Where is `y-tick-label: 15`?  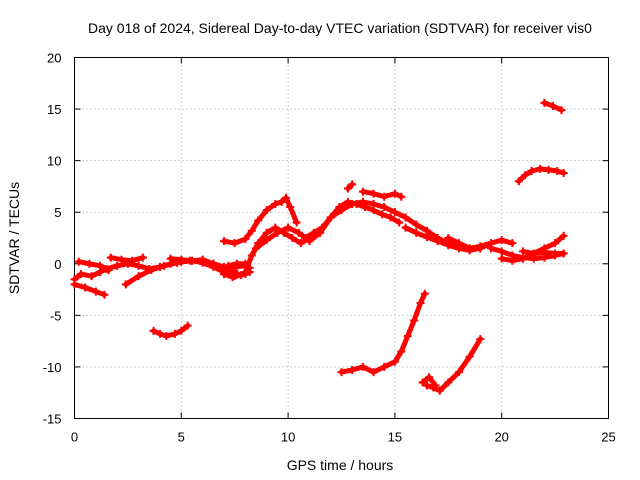
y-tick-label: 15 is located at coordinates (54, 109).